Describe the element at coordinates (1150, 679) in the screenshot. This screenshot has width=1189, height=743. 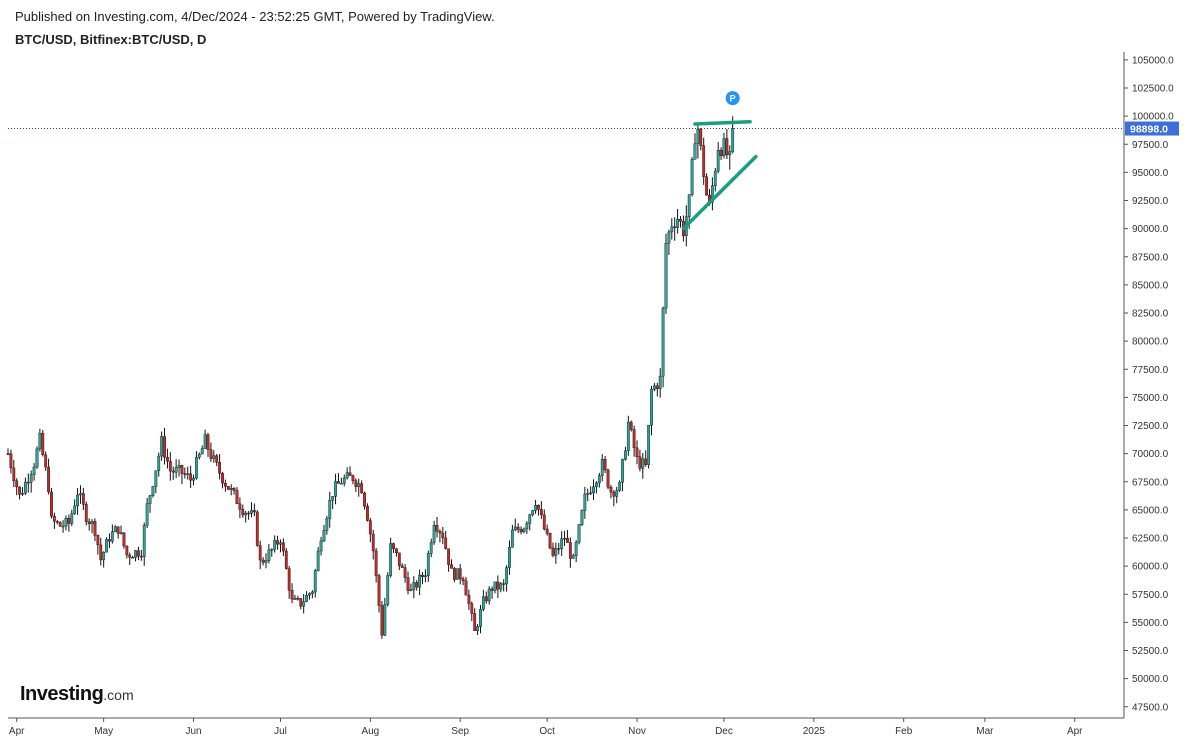
I see `y-tick-label: 50000.0` at that location.